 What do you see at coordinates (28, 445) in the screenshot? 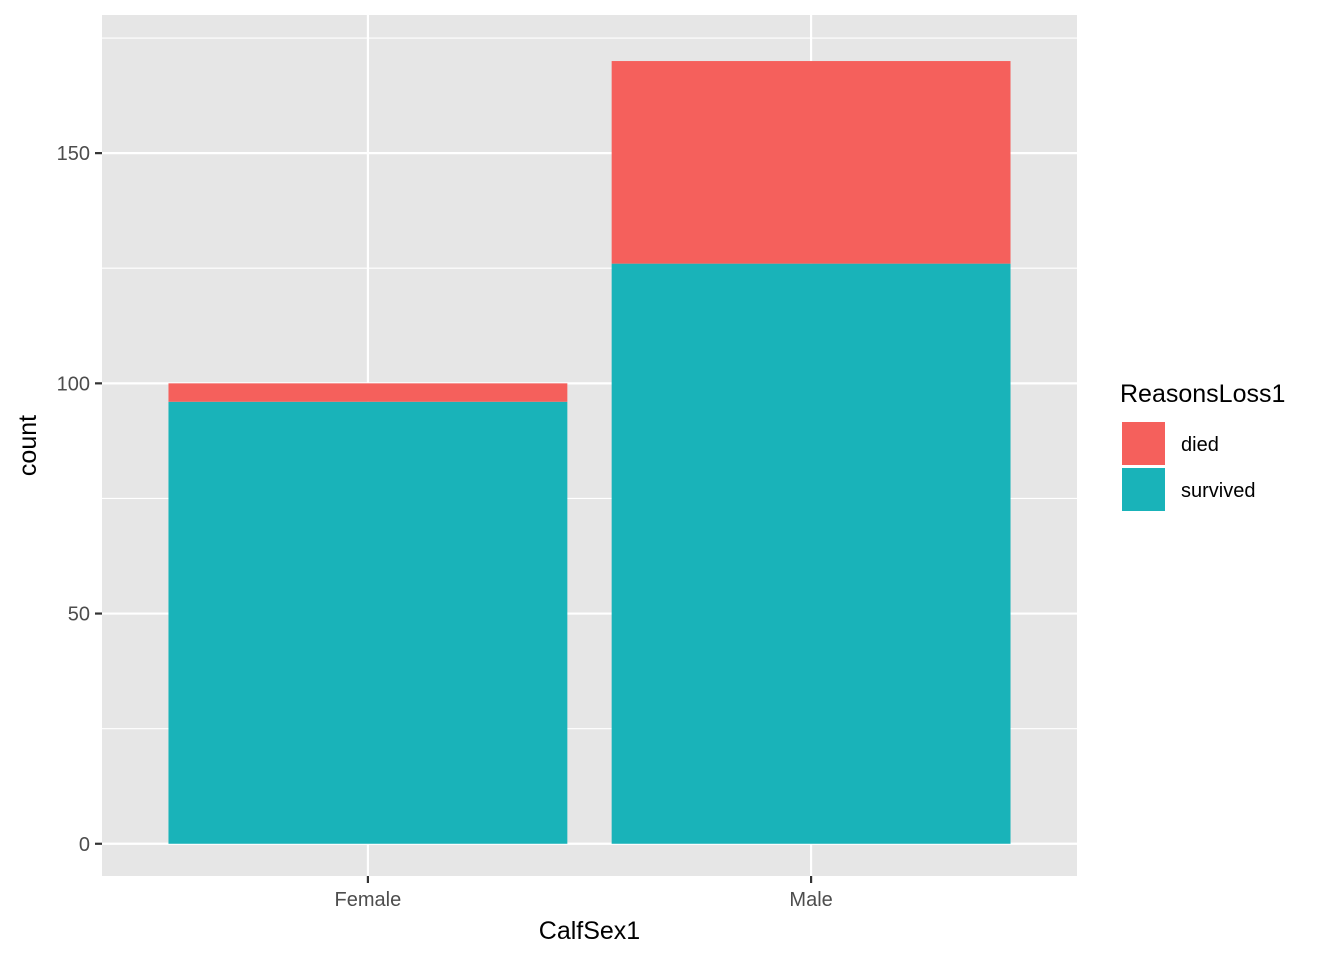
I see `y-axis-title: count` at bounding box center [28, 445].